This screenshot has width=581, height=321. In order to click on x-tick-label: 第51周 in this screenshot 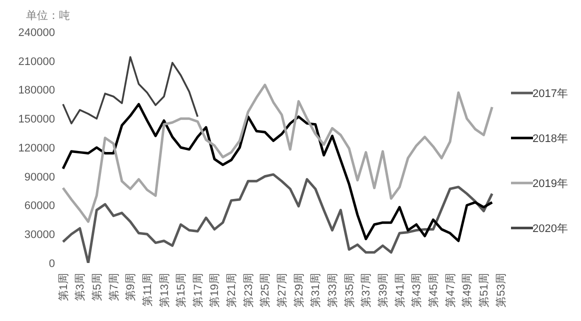, I will do `click(484, 290)`.